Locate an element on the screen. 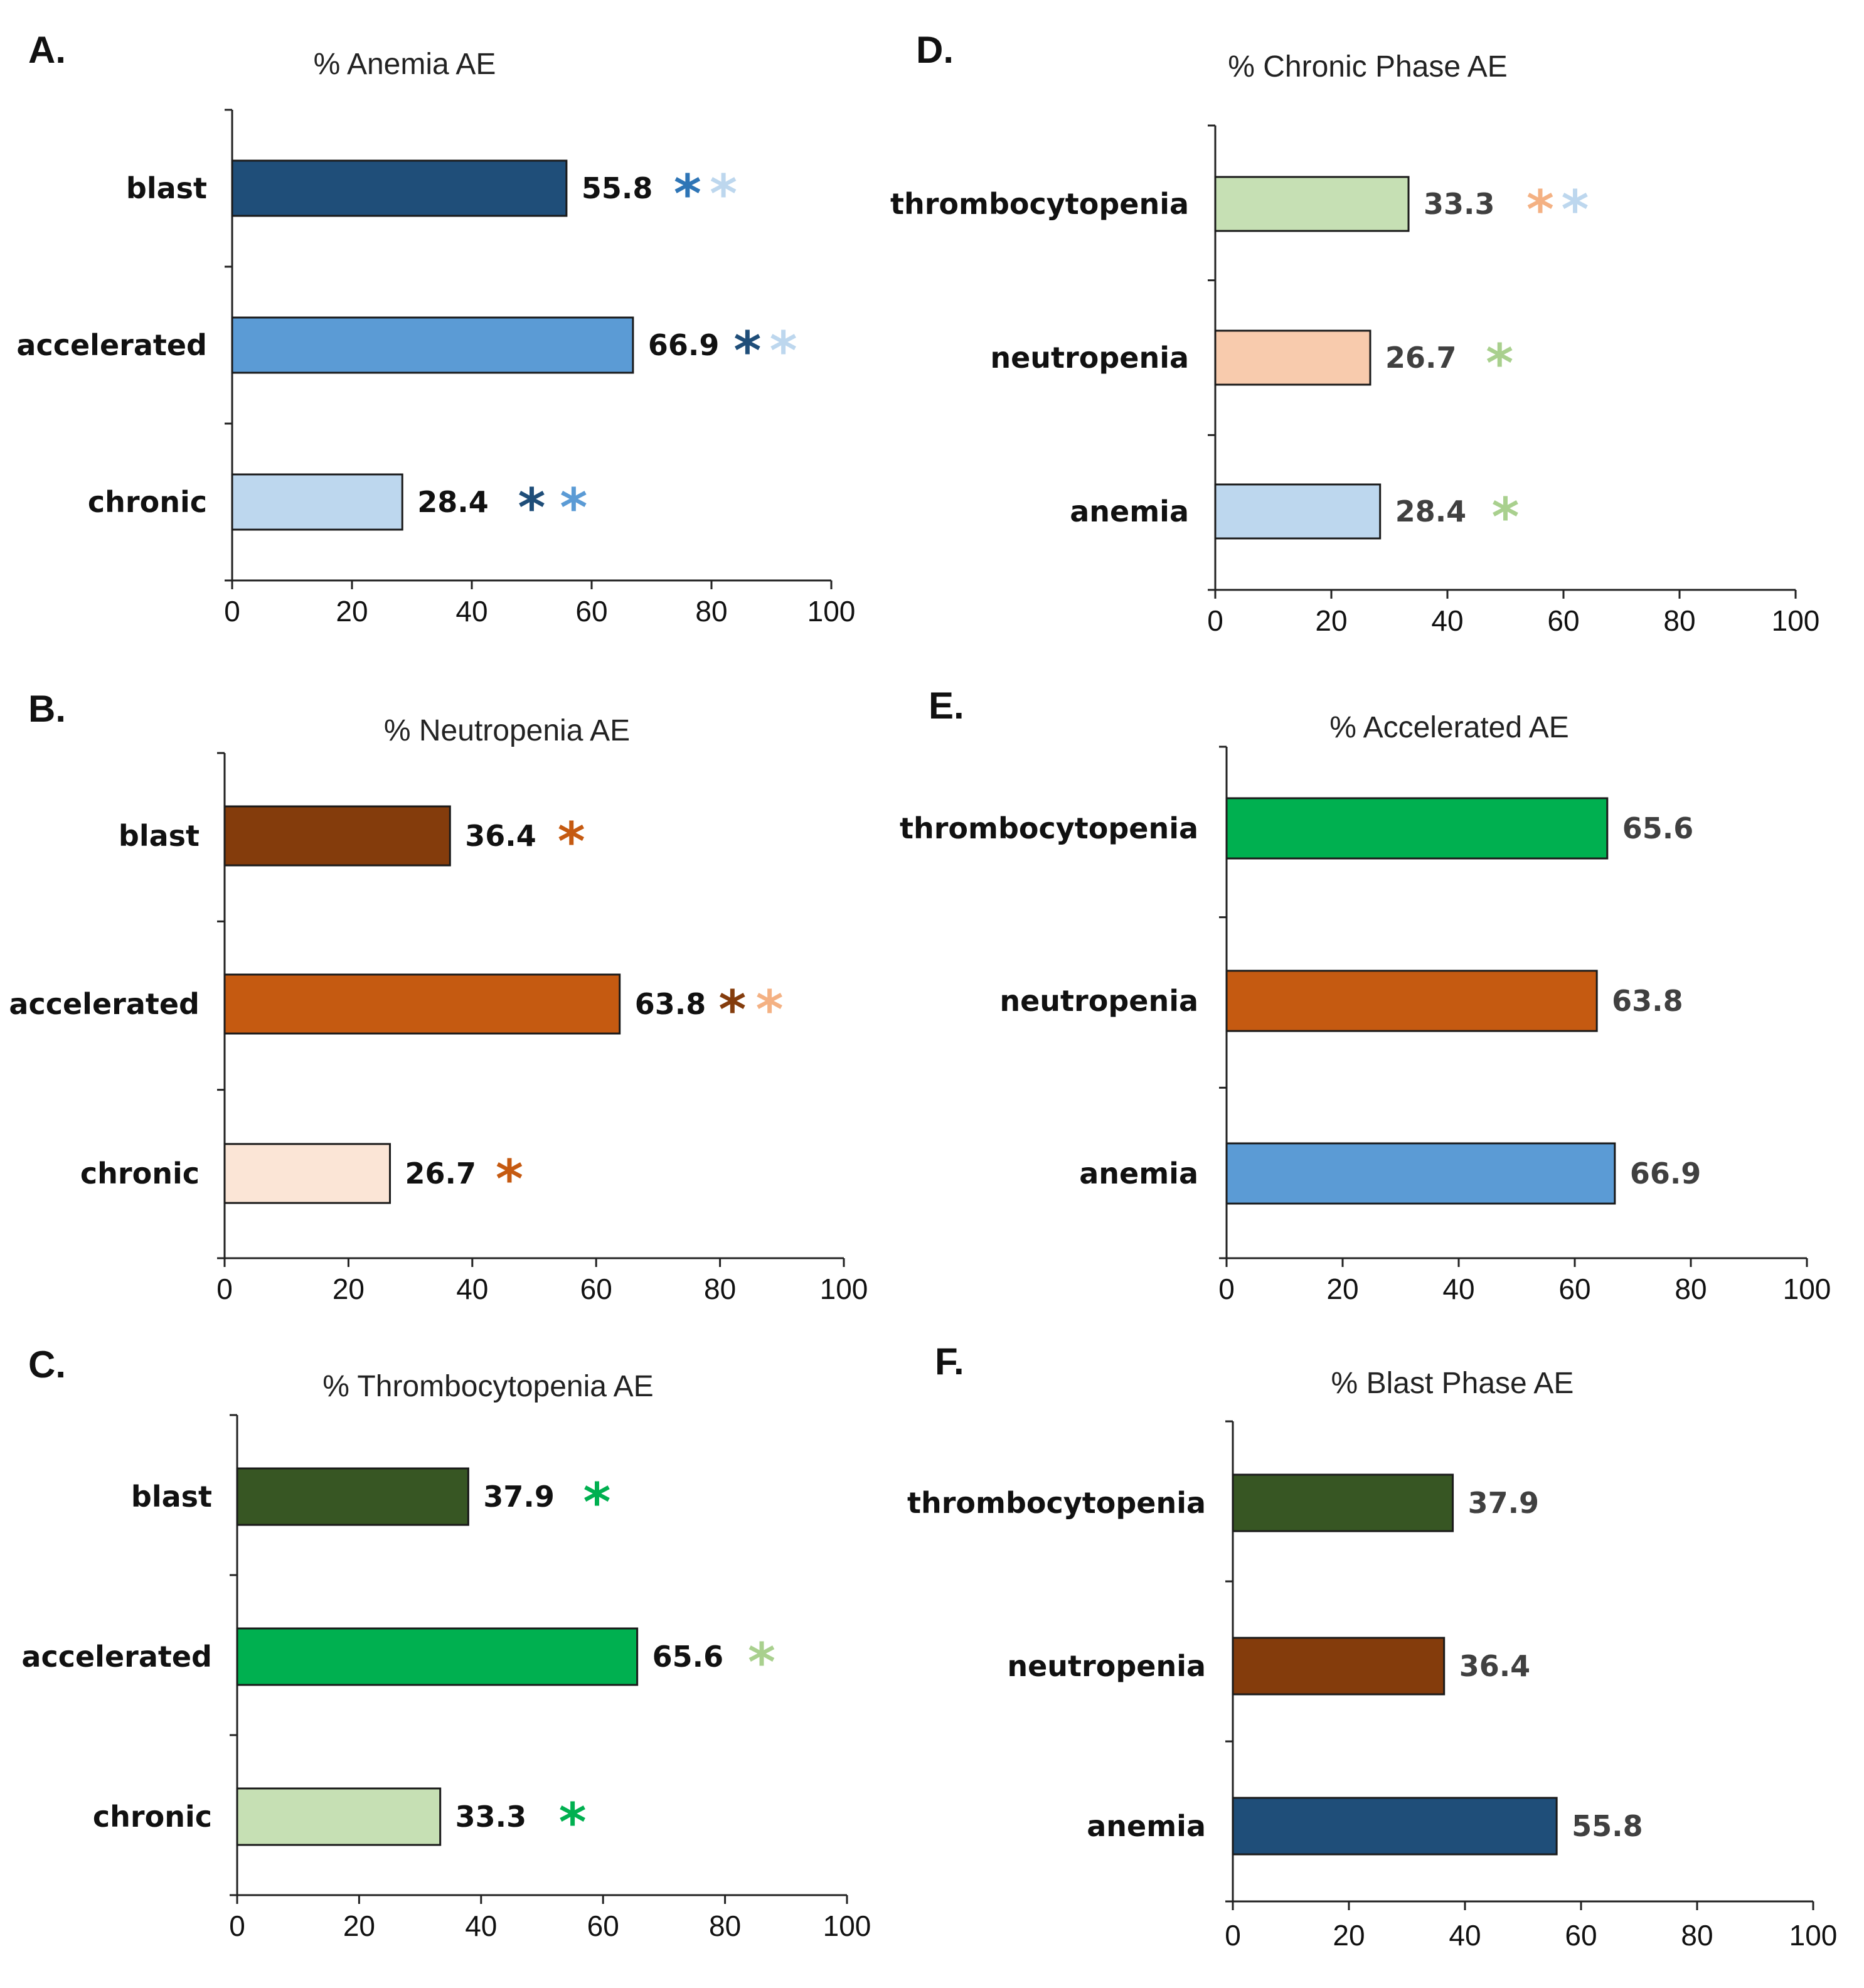 The height and width of the screenshot is (1988, 1864). panel-letter: F. is located at coordinates (949, 1361).